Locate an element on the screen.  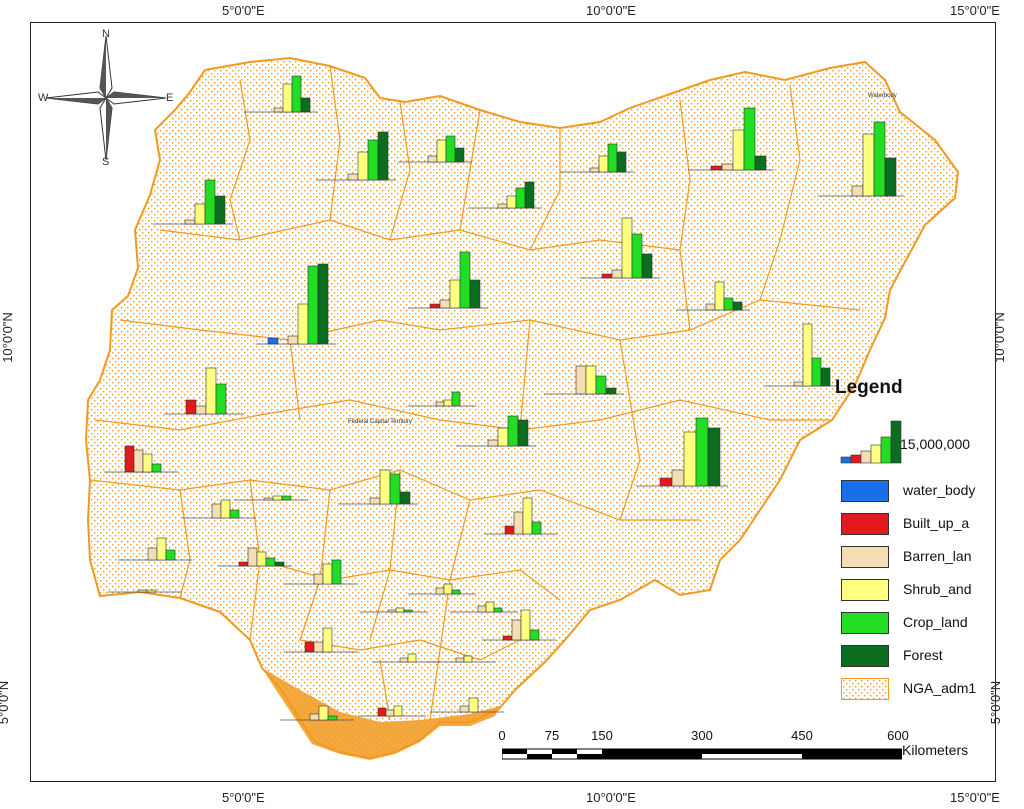
scale-bar-graphic is located at coordinates (702, 754).